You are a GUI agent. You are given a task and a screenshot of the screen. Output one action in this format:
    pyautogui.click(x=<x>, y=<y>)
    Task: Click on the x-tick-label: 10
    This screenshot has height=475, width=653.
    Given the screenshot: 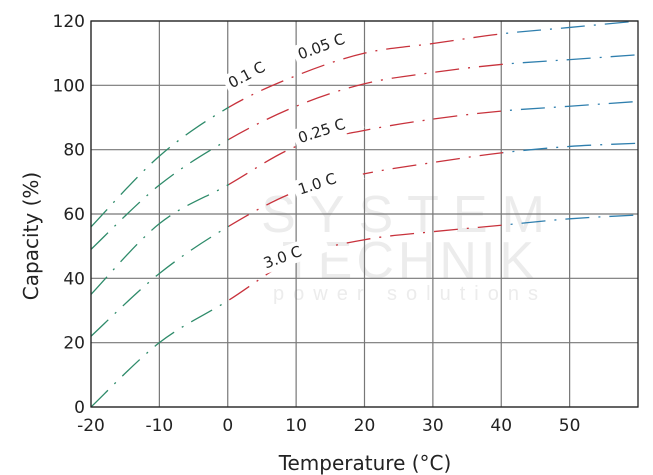 What is the action you would take?
    pyautogui.click(x=296, y=426)
    